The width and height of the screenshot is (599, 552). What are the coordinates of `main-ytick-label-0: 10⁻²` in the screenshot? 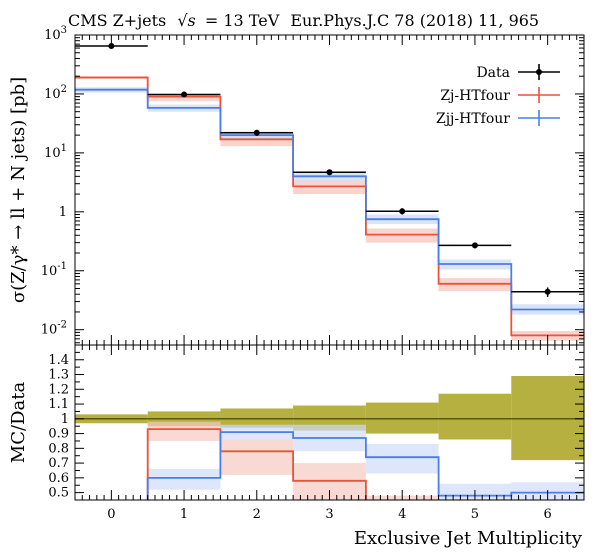 It's located at (54, 329).